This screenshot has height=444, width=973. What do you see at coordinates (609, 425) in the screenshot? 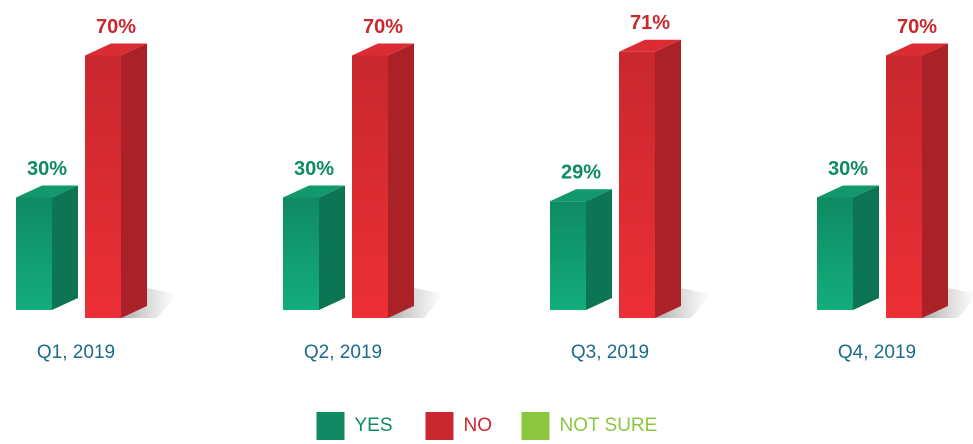
I see `legend-label: NOT SURE` at bounding box center [609, 425].